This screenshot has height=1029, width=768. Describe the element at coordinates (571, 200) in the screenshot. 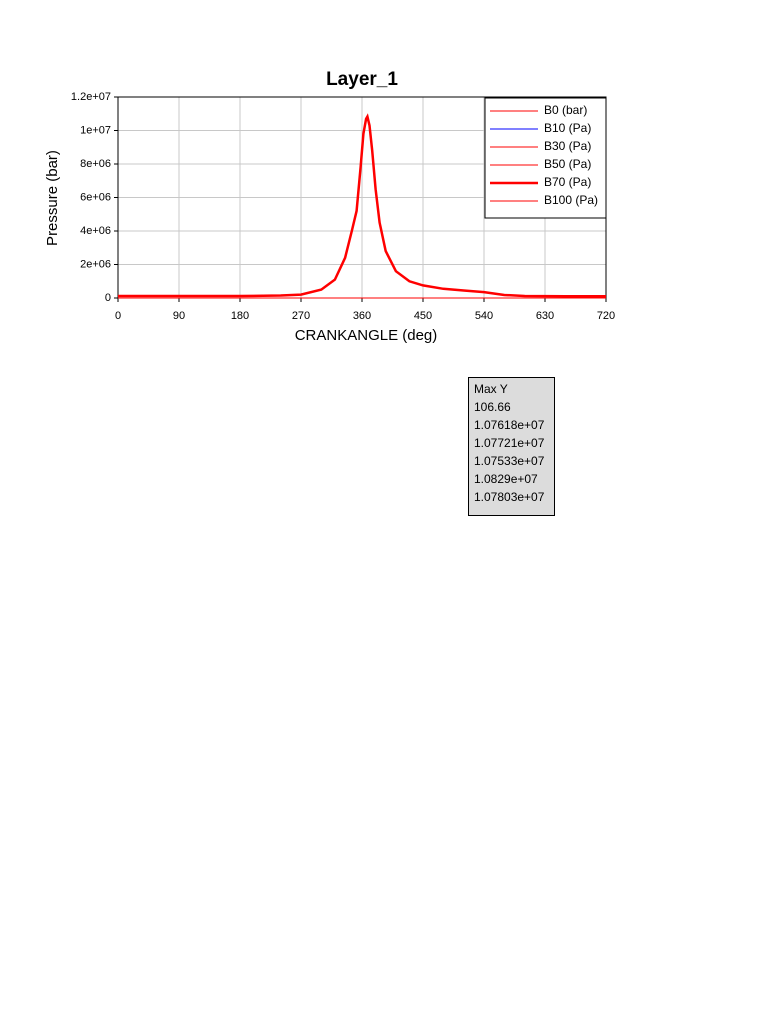

I see `legend-label: B100 (Pa)` at that location.